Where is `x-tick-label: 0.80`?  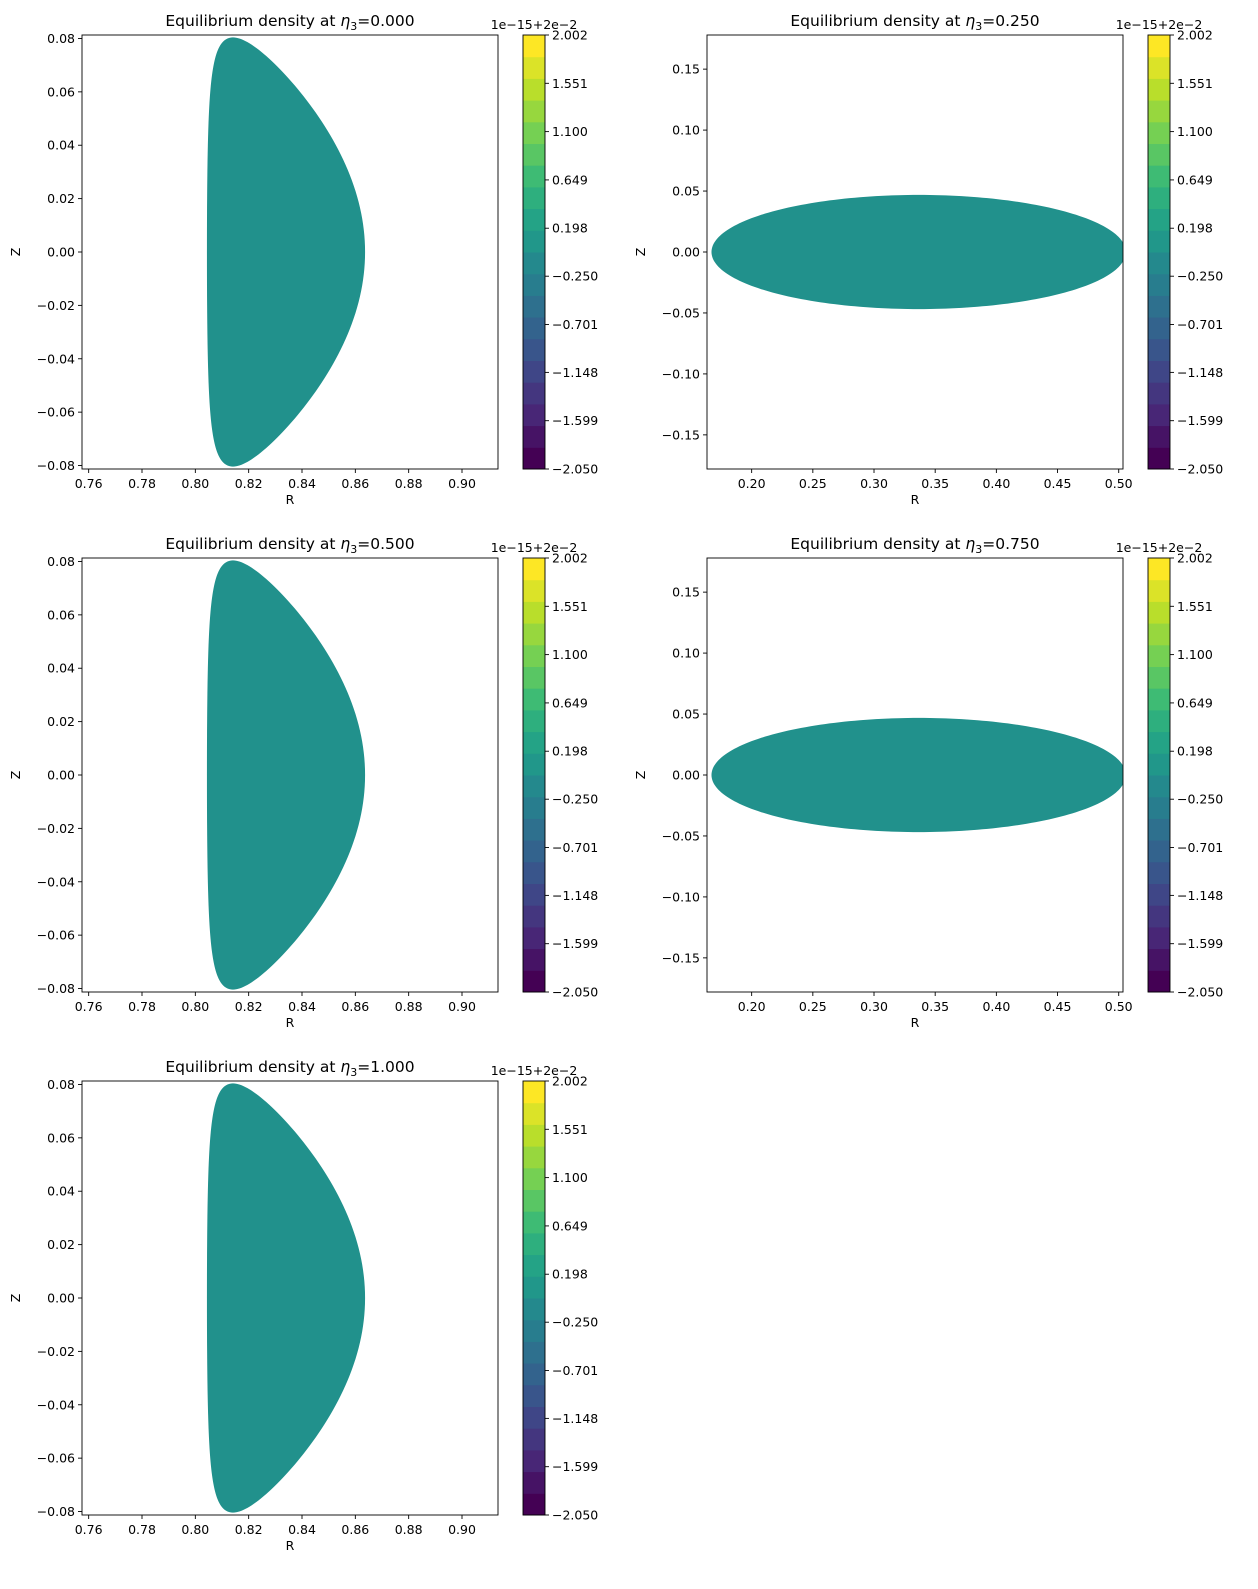 x-tick-label: 0.80 is located at coordinates (195, 1529).